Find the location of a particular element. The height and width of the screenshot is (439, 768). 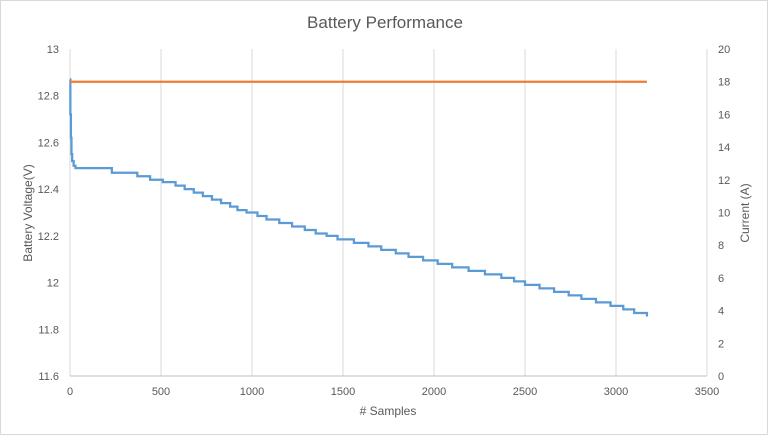

y-tick-labels: 11.6 11.8 12 12.2 12.4 12.6 12.8 13 is located at coordinates (48, 213).